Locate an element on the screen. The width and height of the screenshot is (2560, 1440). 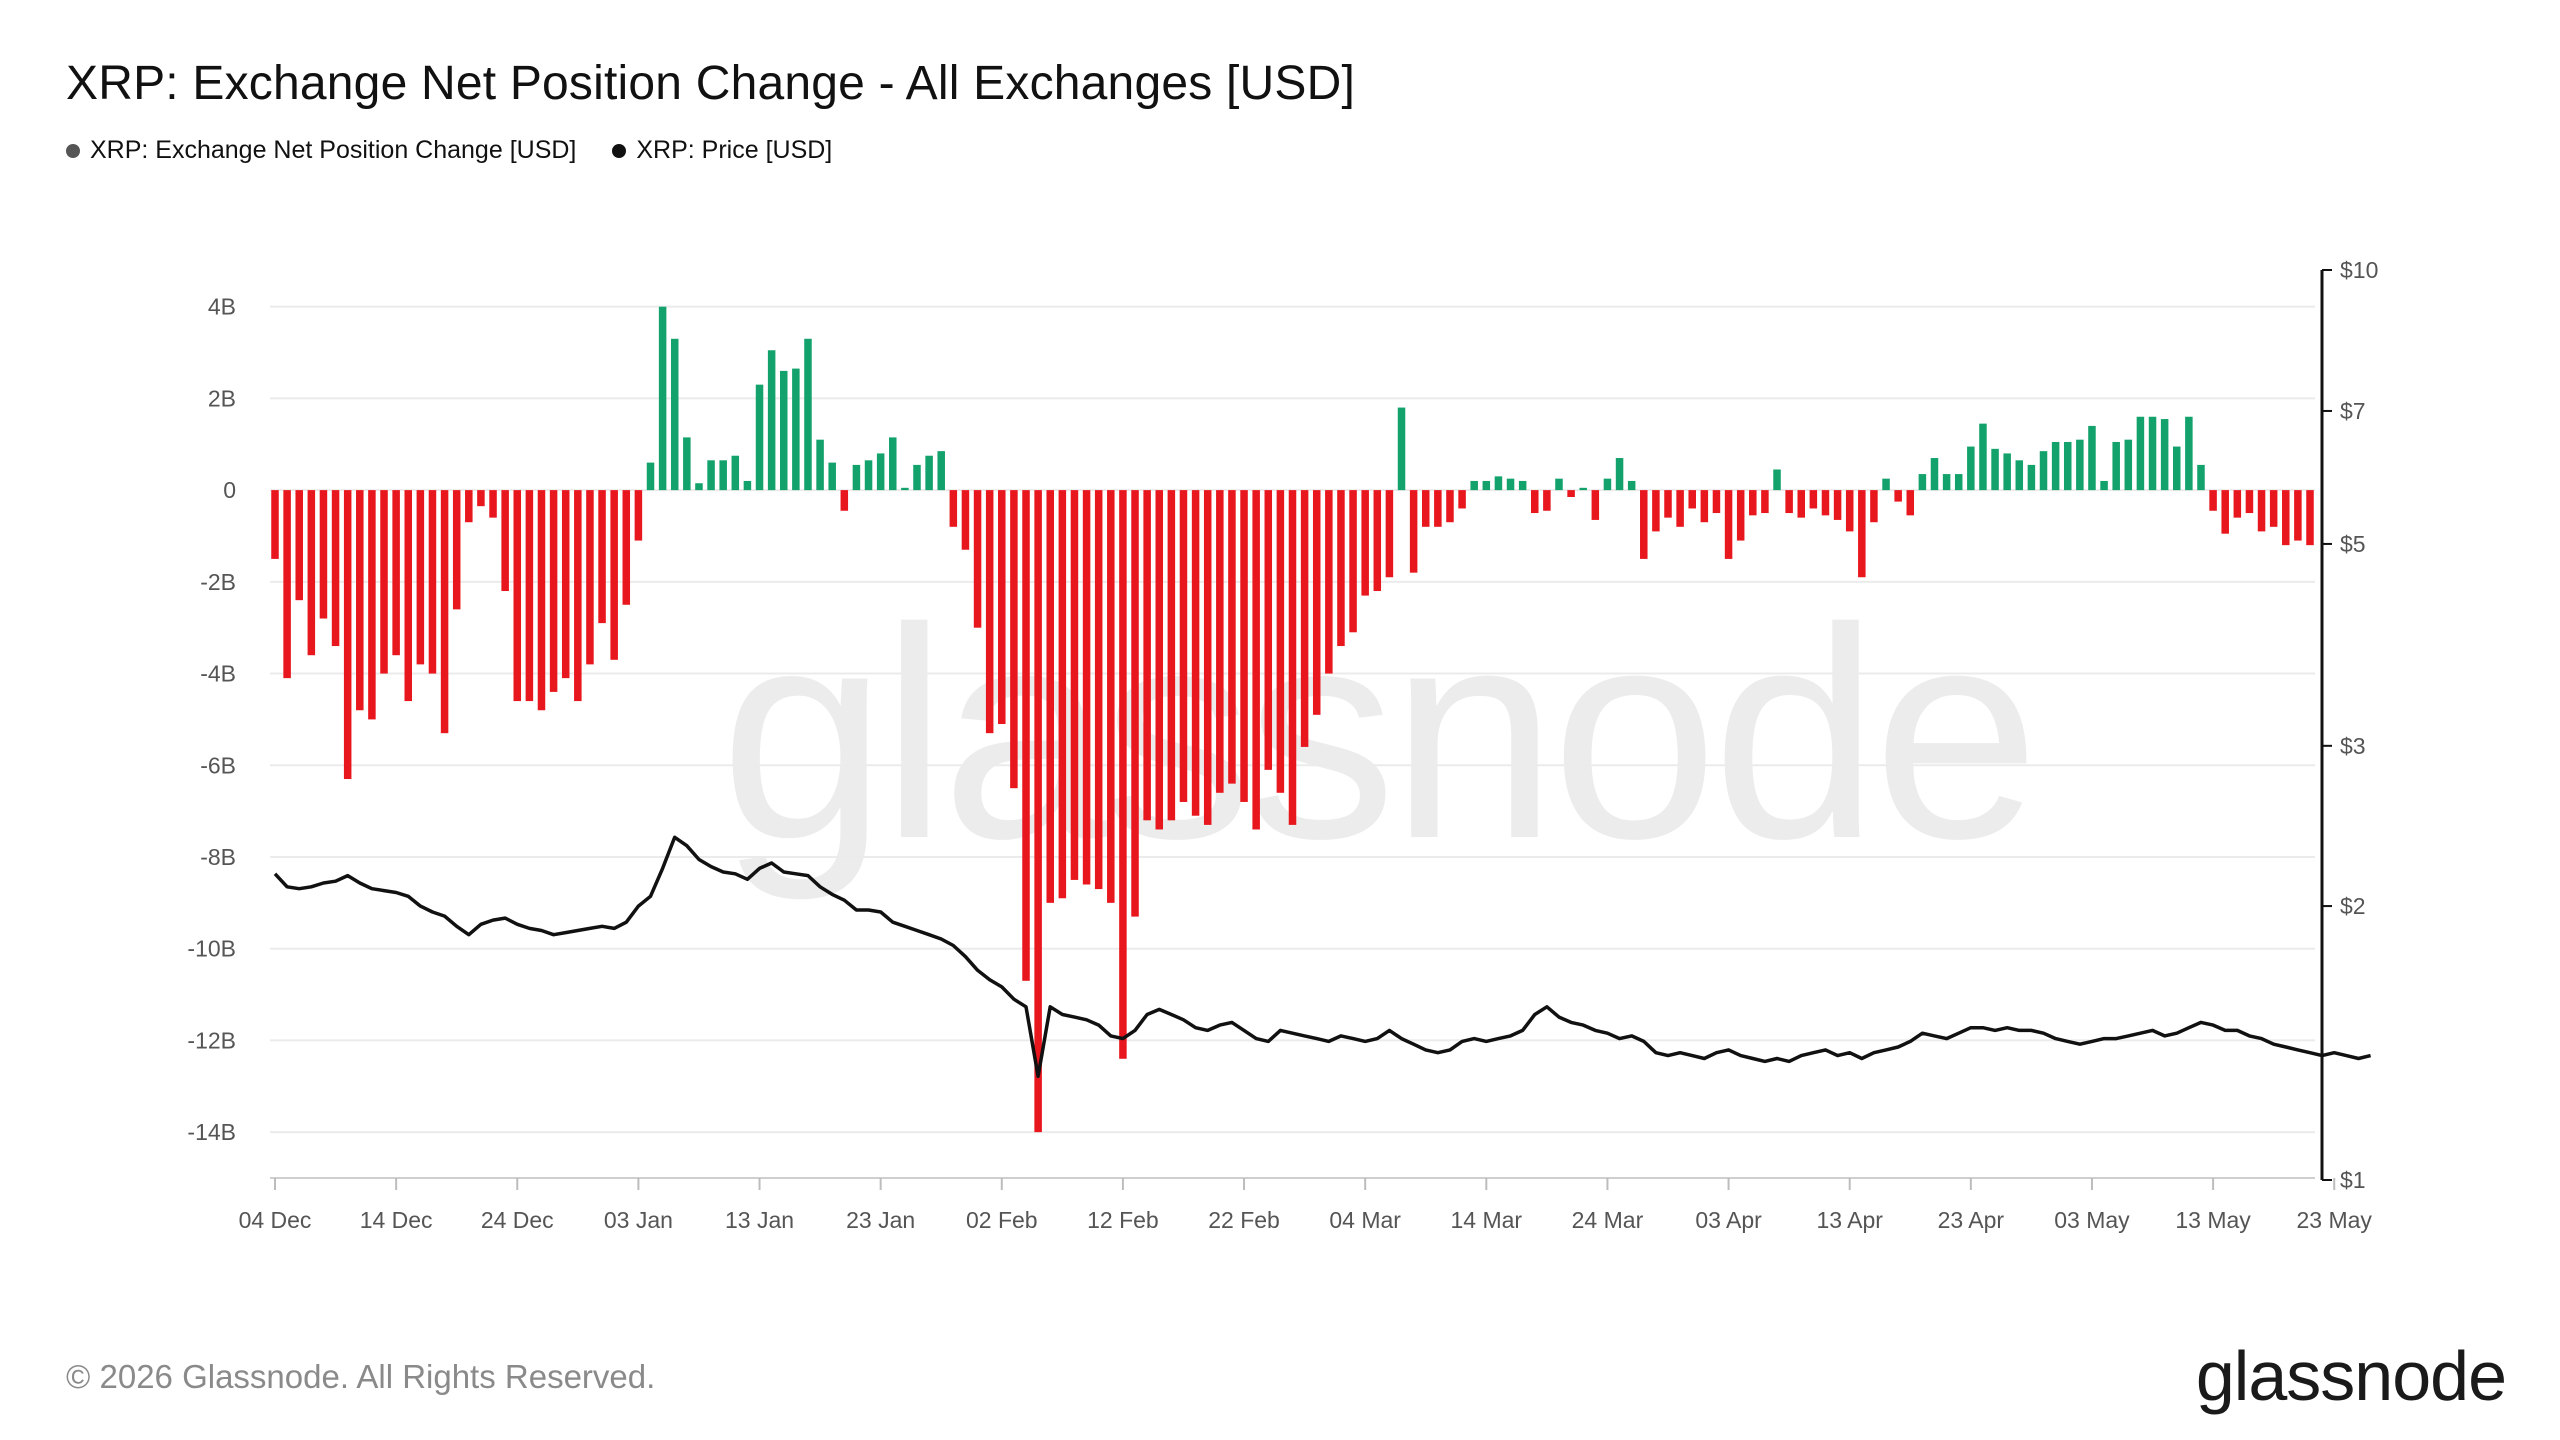
y-right-tick-label: $5 is located at coordinates (2353, 544).